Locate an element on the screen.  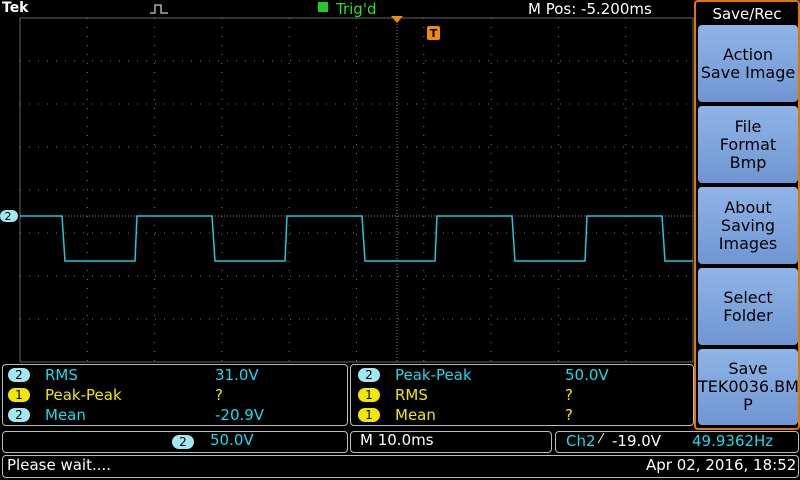
trigger-marker-label: T is located at coordinates (434, 33).